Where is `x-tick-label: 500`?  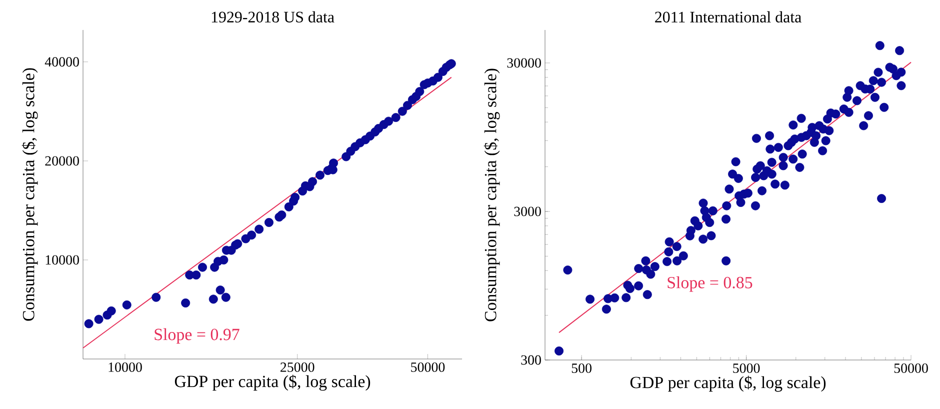
x-tick-label: 500 is located at coordinates (582, 368).